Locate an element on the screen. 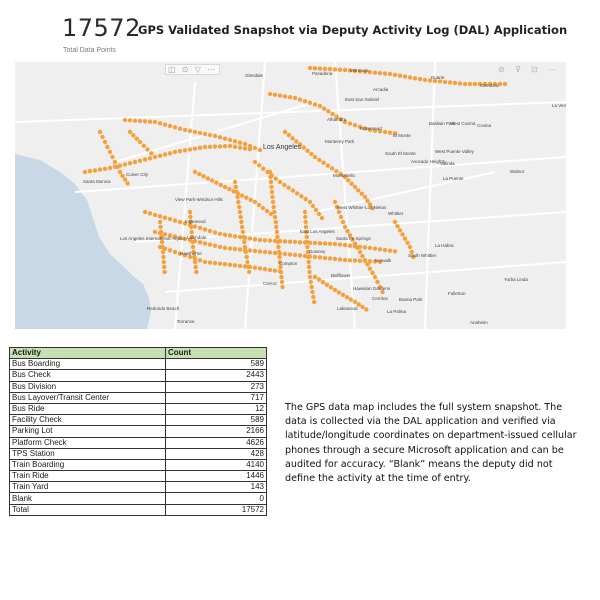  table-row: Bus Layover/Transit Center 717 is located at coordinates (138, 397).